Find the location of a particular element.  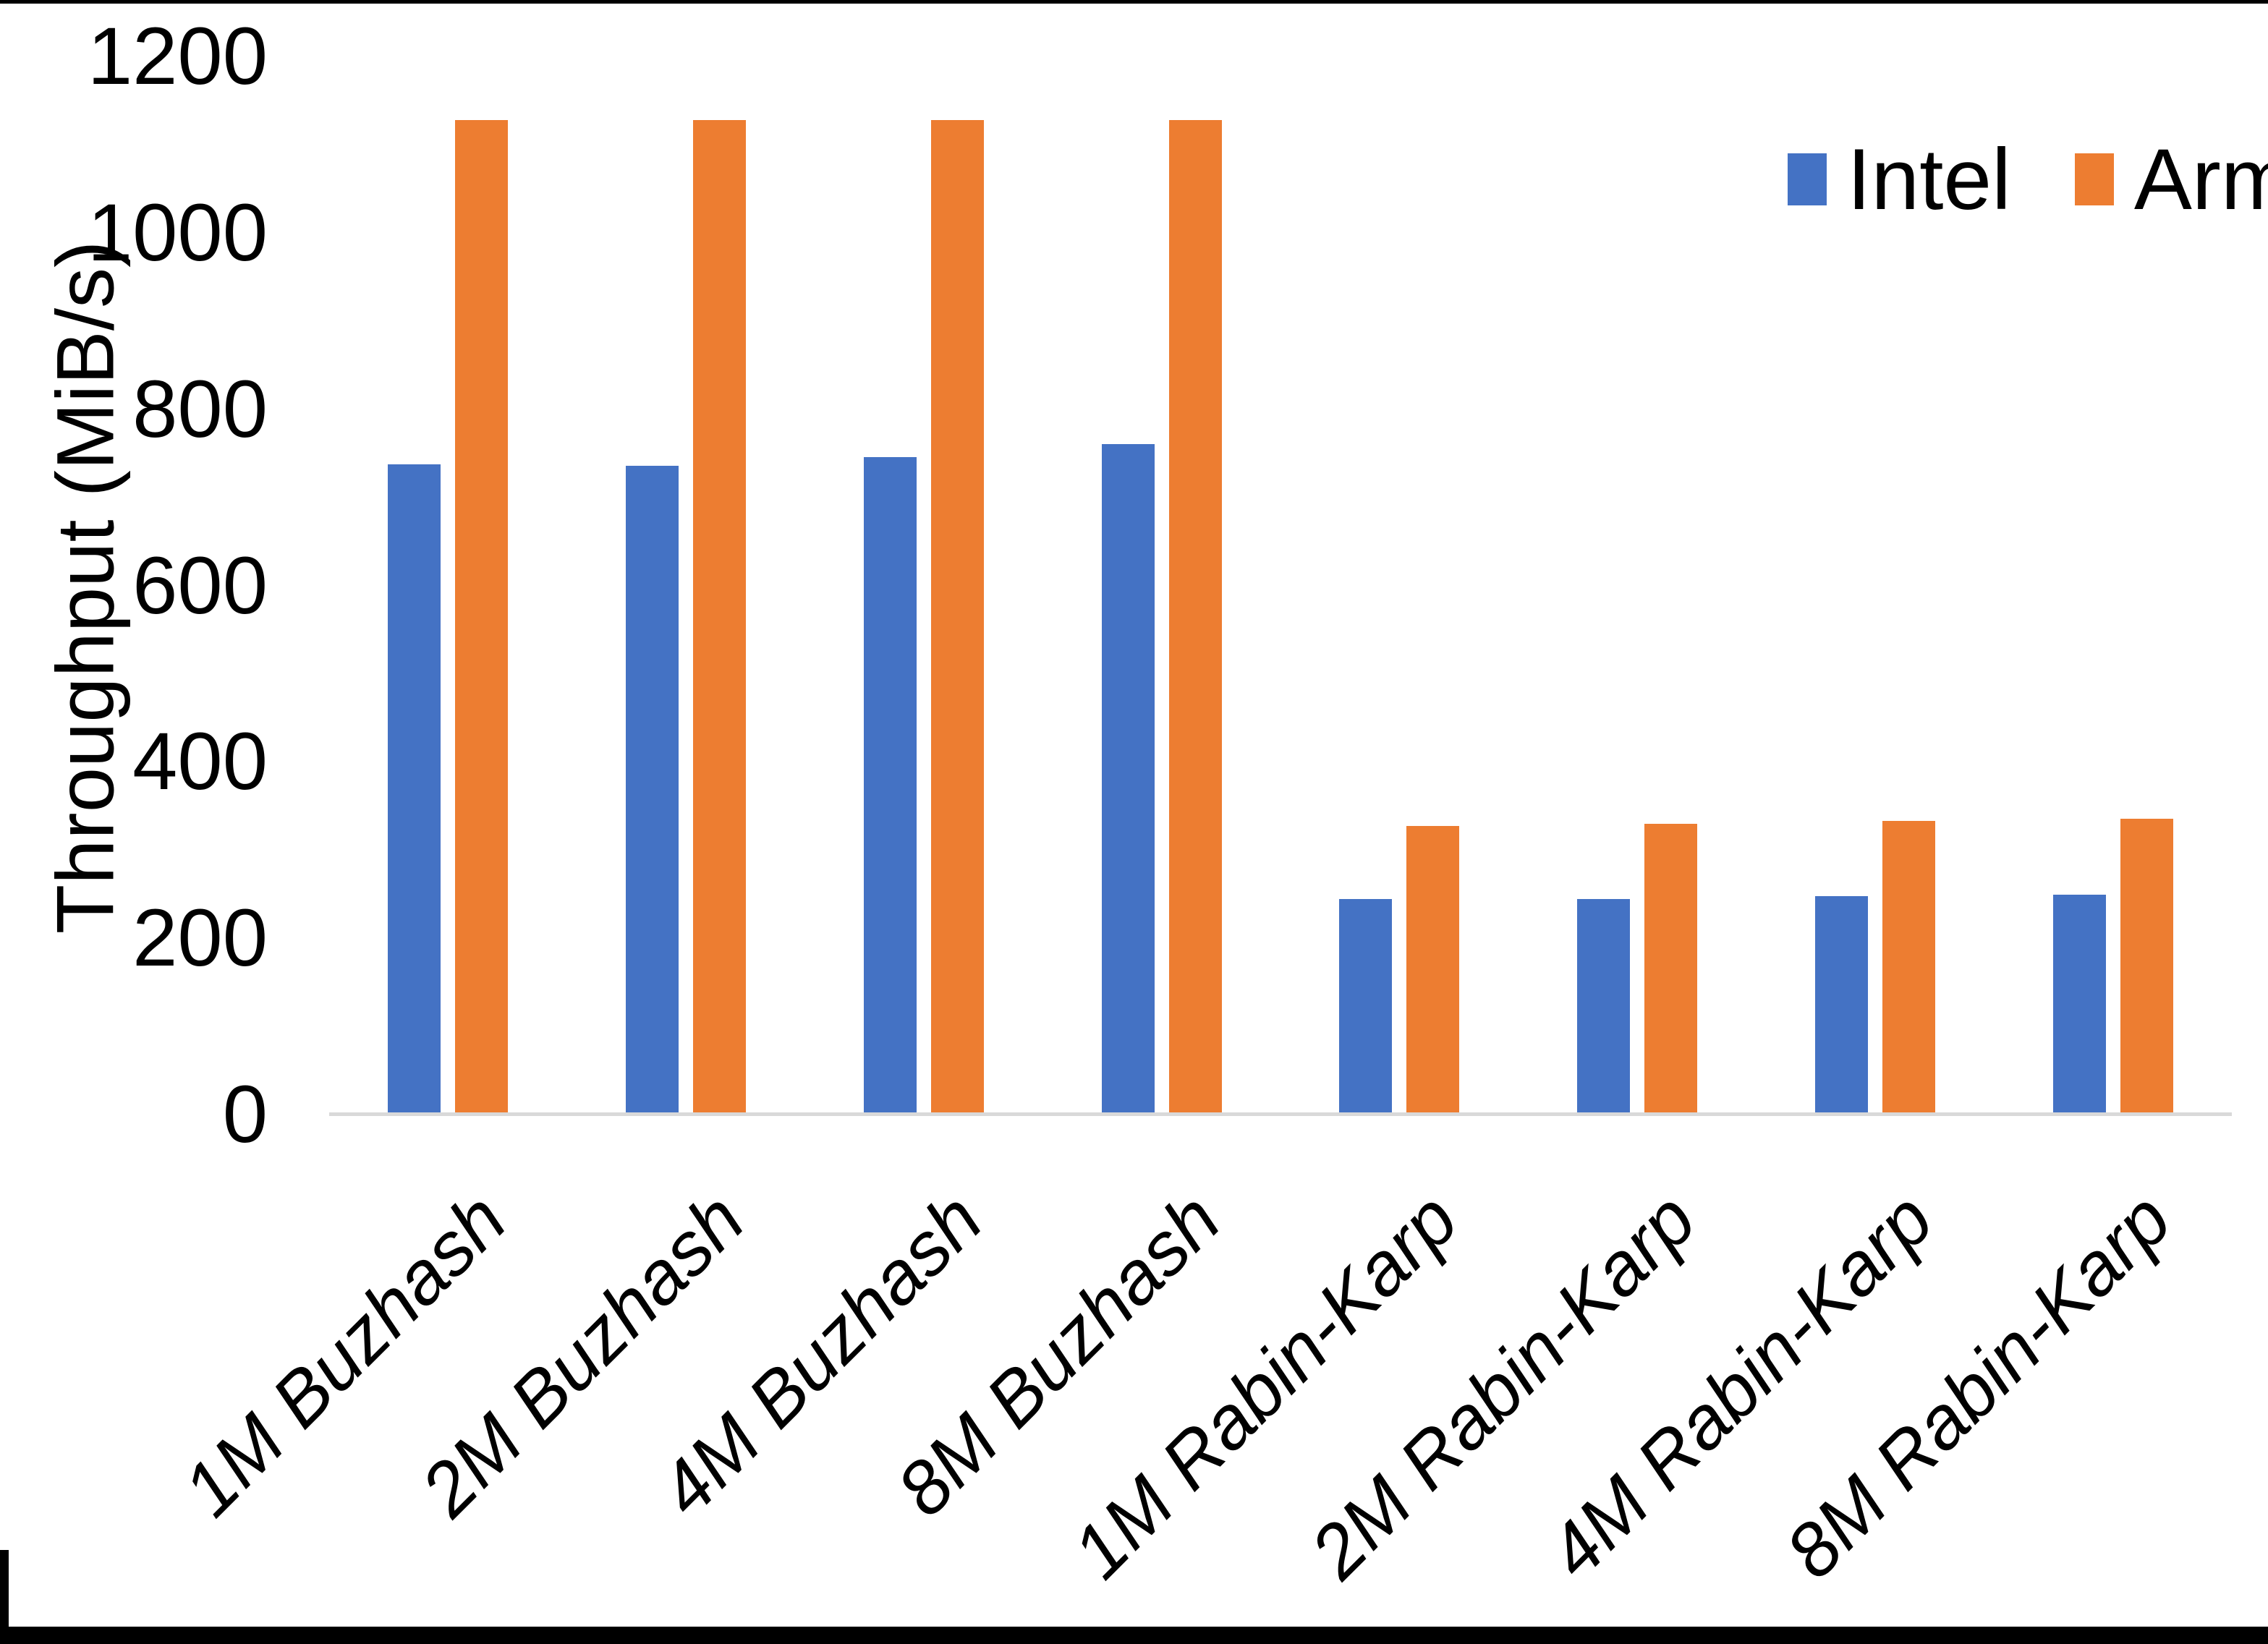

bar-arm-8m-rabin-karp is located at coordinates (2146, 966).